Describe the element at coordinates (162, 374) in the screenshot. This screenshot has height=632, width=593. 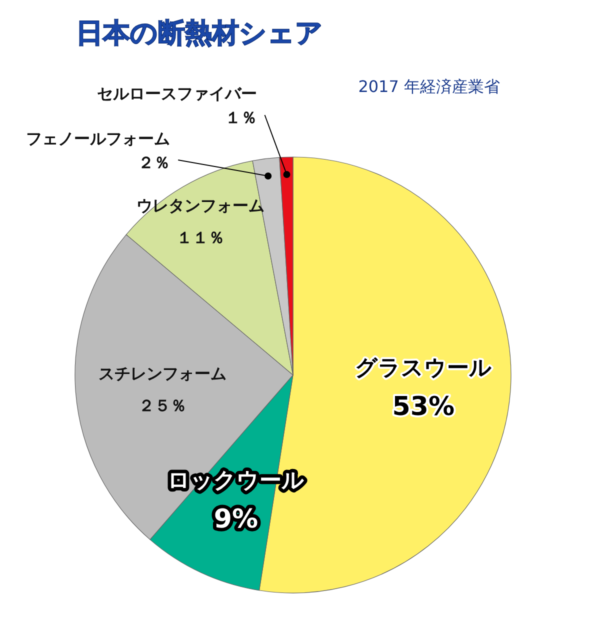
I see `slice-label: スチレンフォーム` at that location.